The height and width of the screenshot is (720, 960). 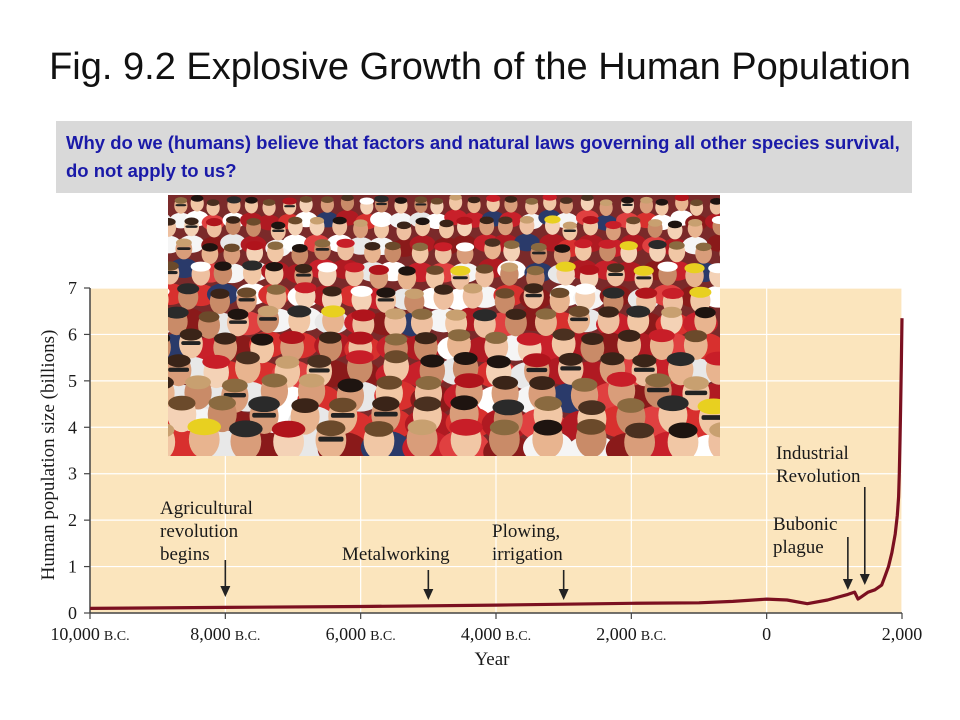 What do you see at coordinates (72, 381) in the screenshot?
I see `y-tick-label: 5` at bounding box center [72, 381].